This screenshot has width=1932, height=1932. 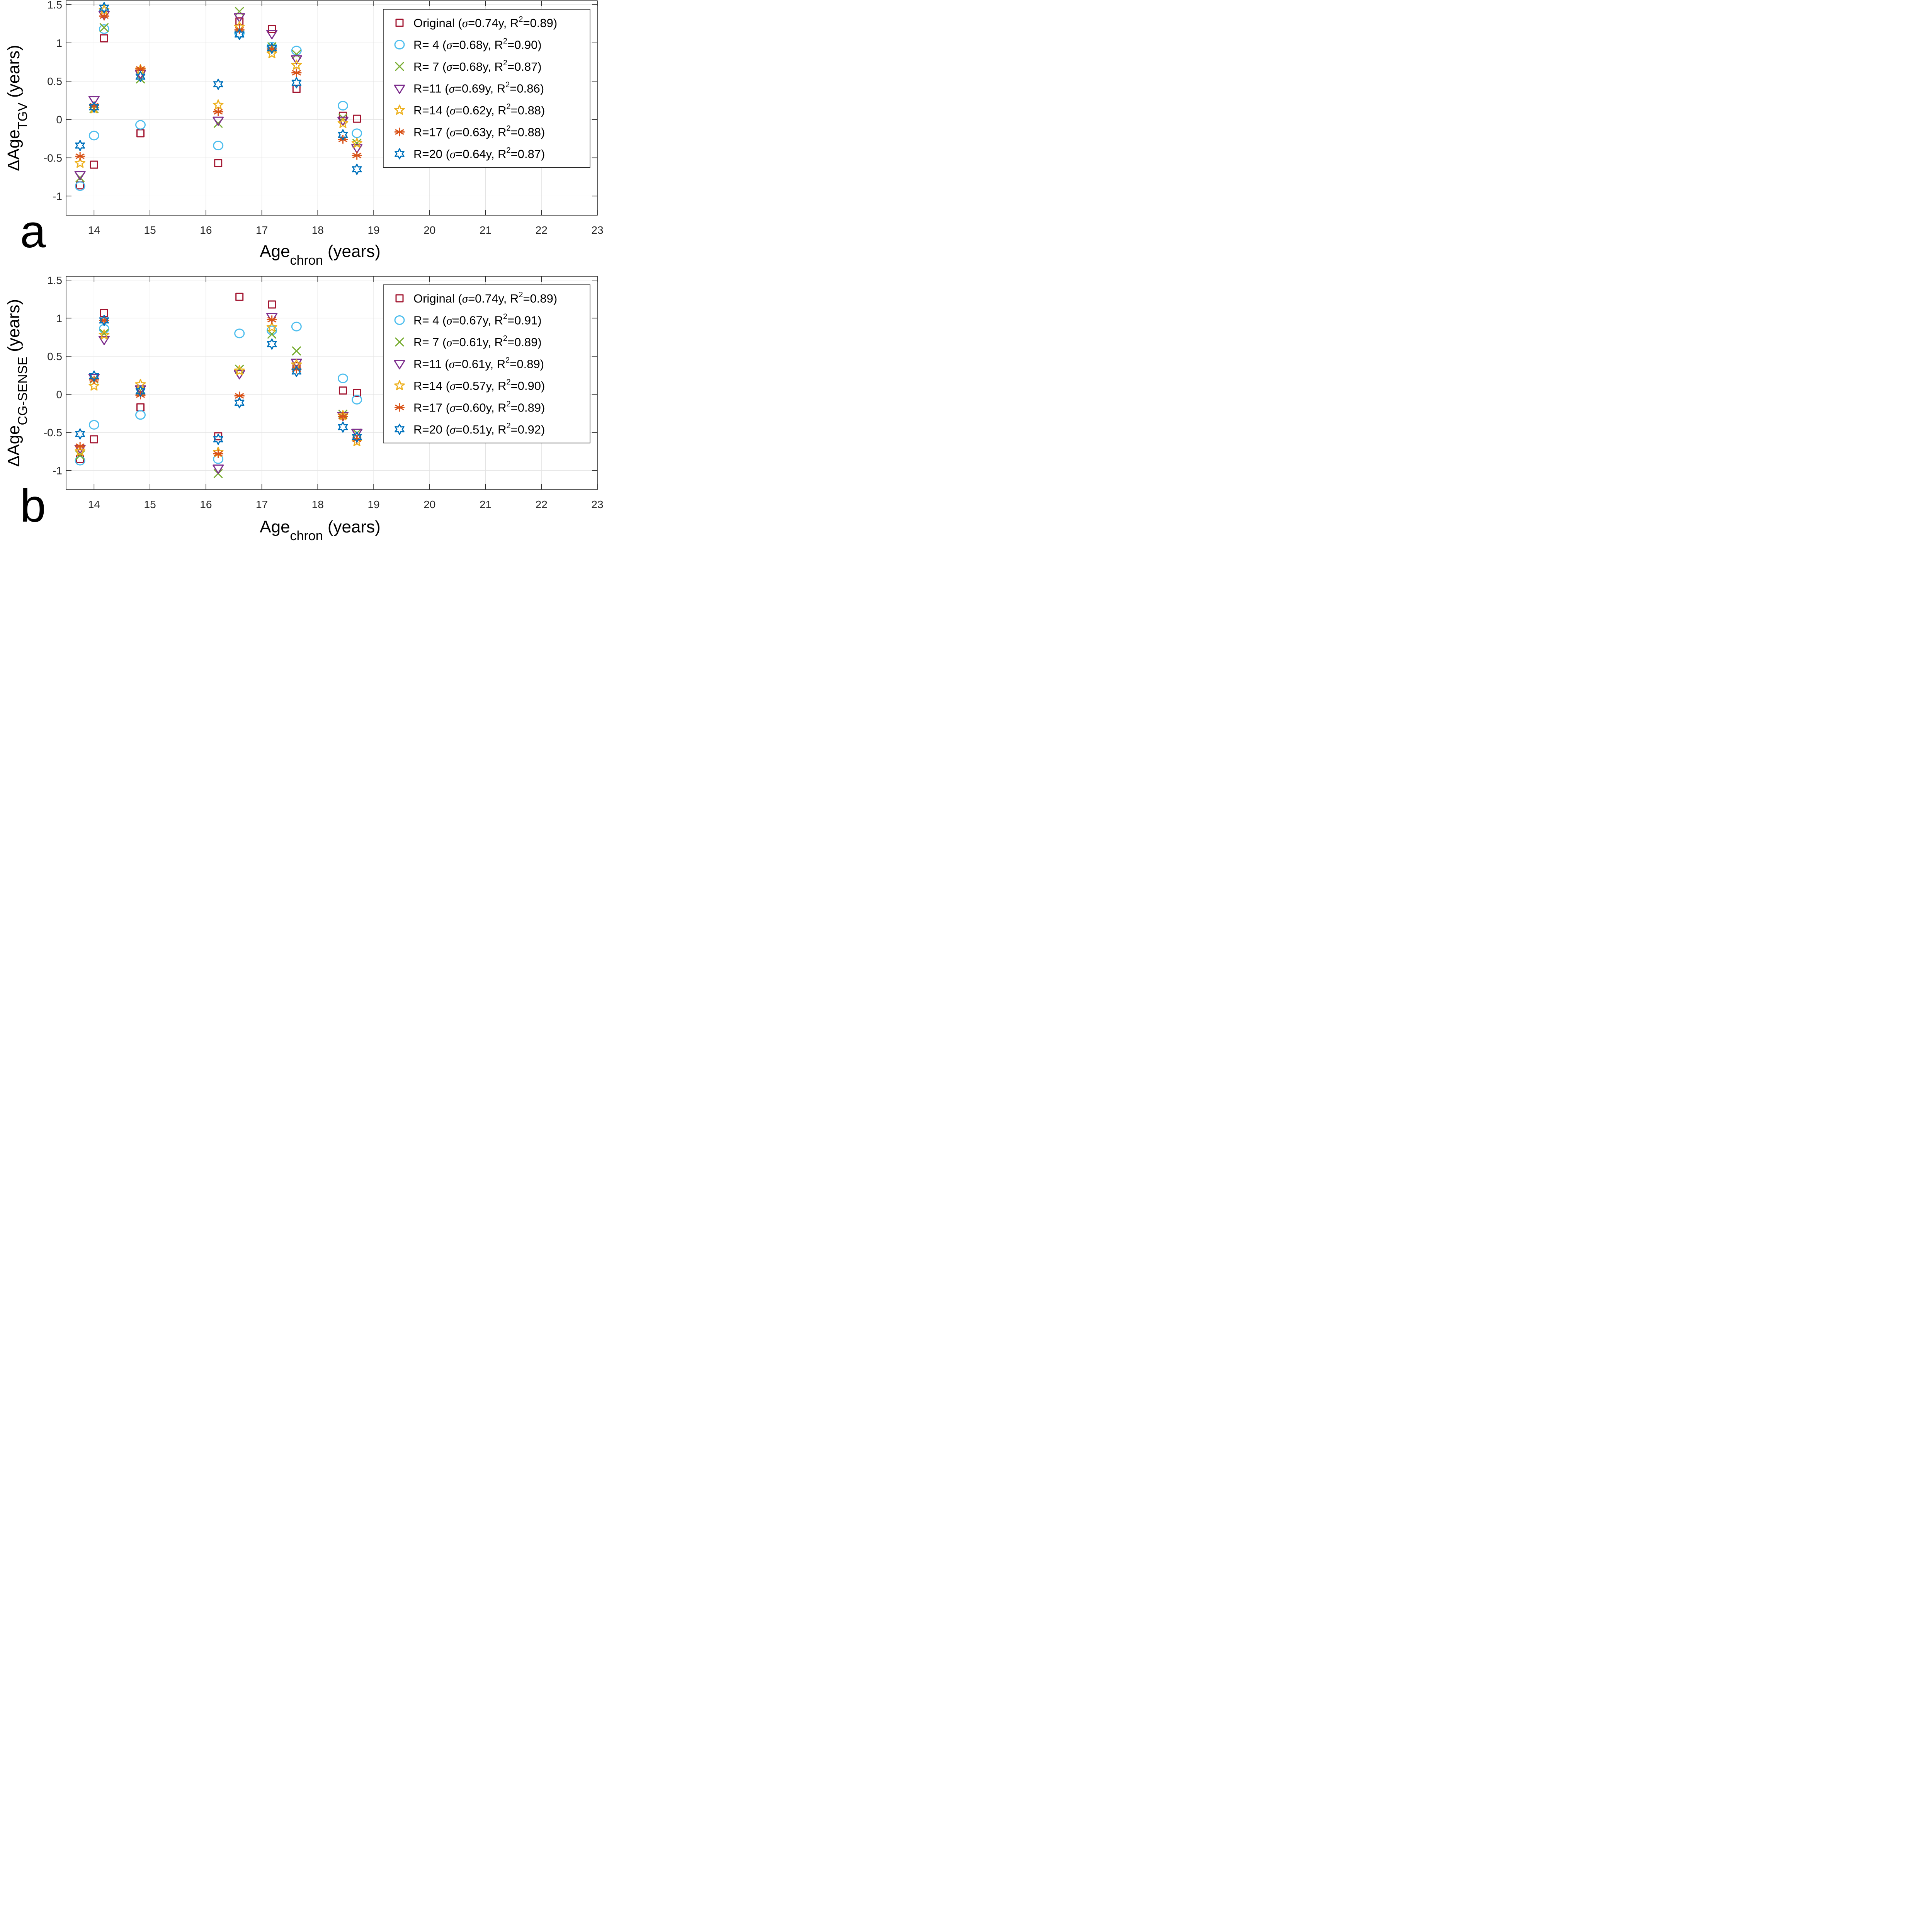 What do you see at coordinates (373, 230) in the screenshot?
I see `x-tick-label: 19` at bounding box center [373, 230].